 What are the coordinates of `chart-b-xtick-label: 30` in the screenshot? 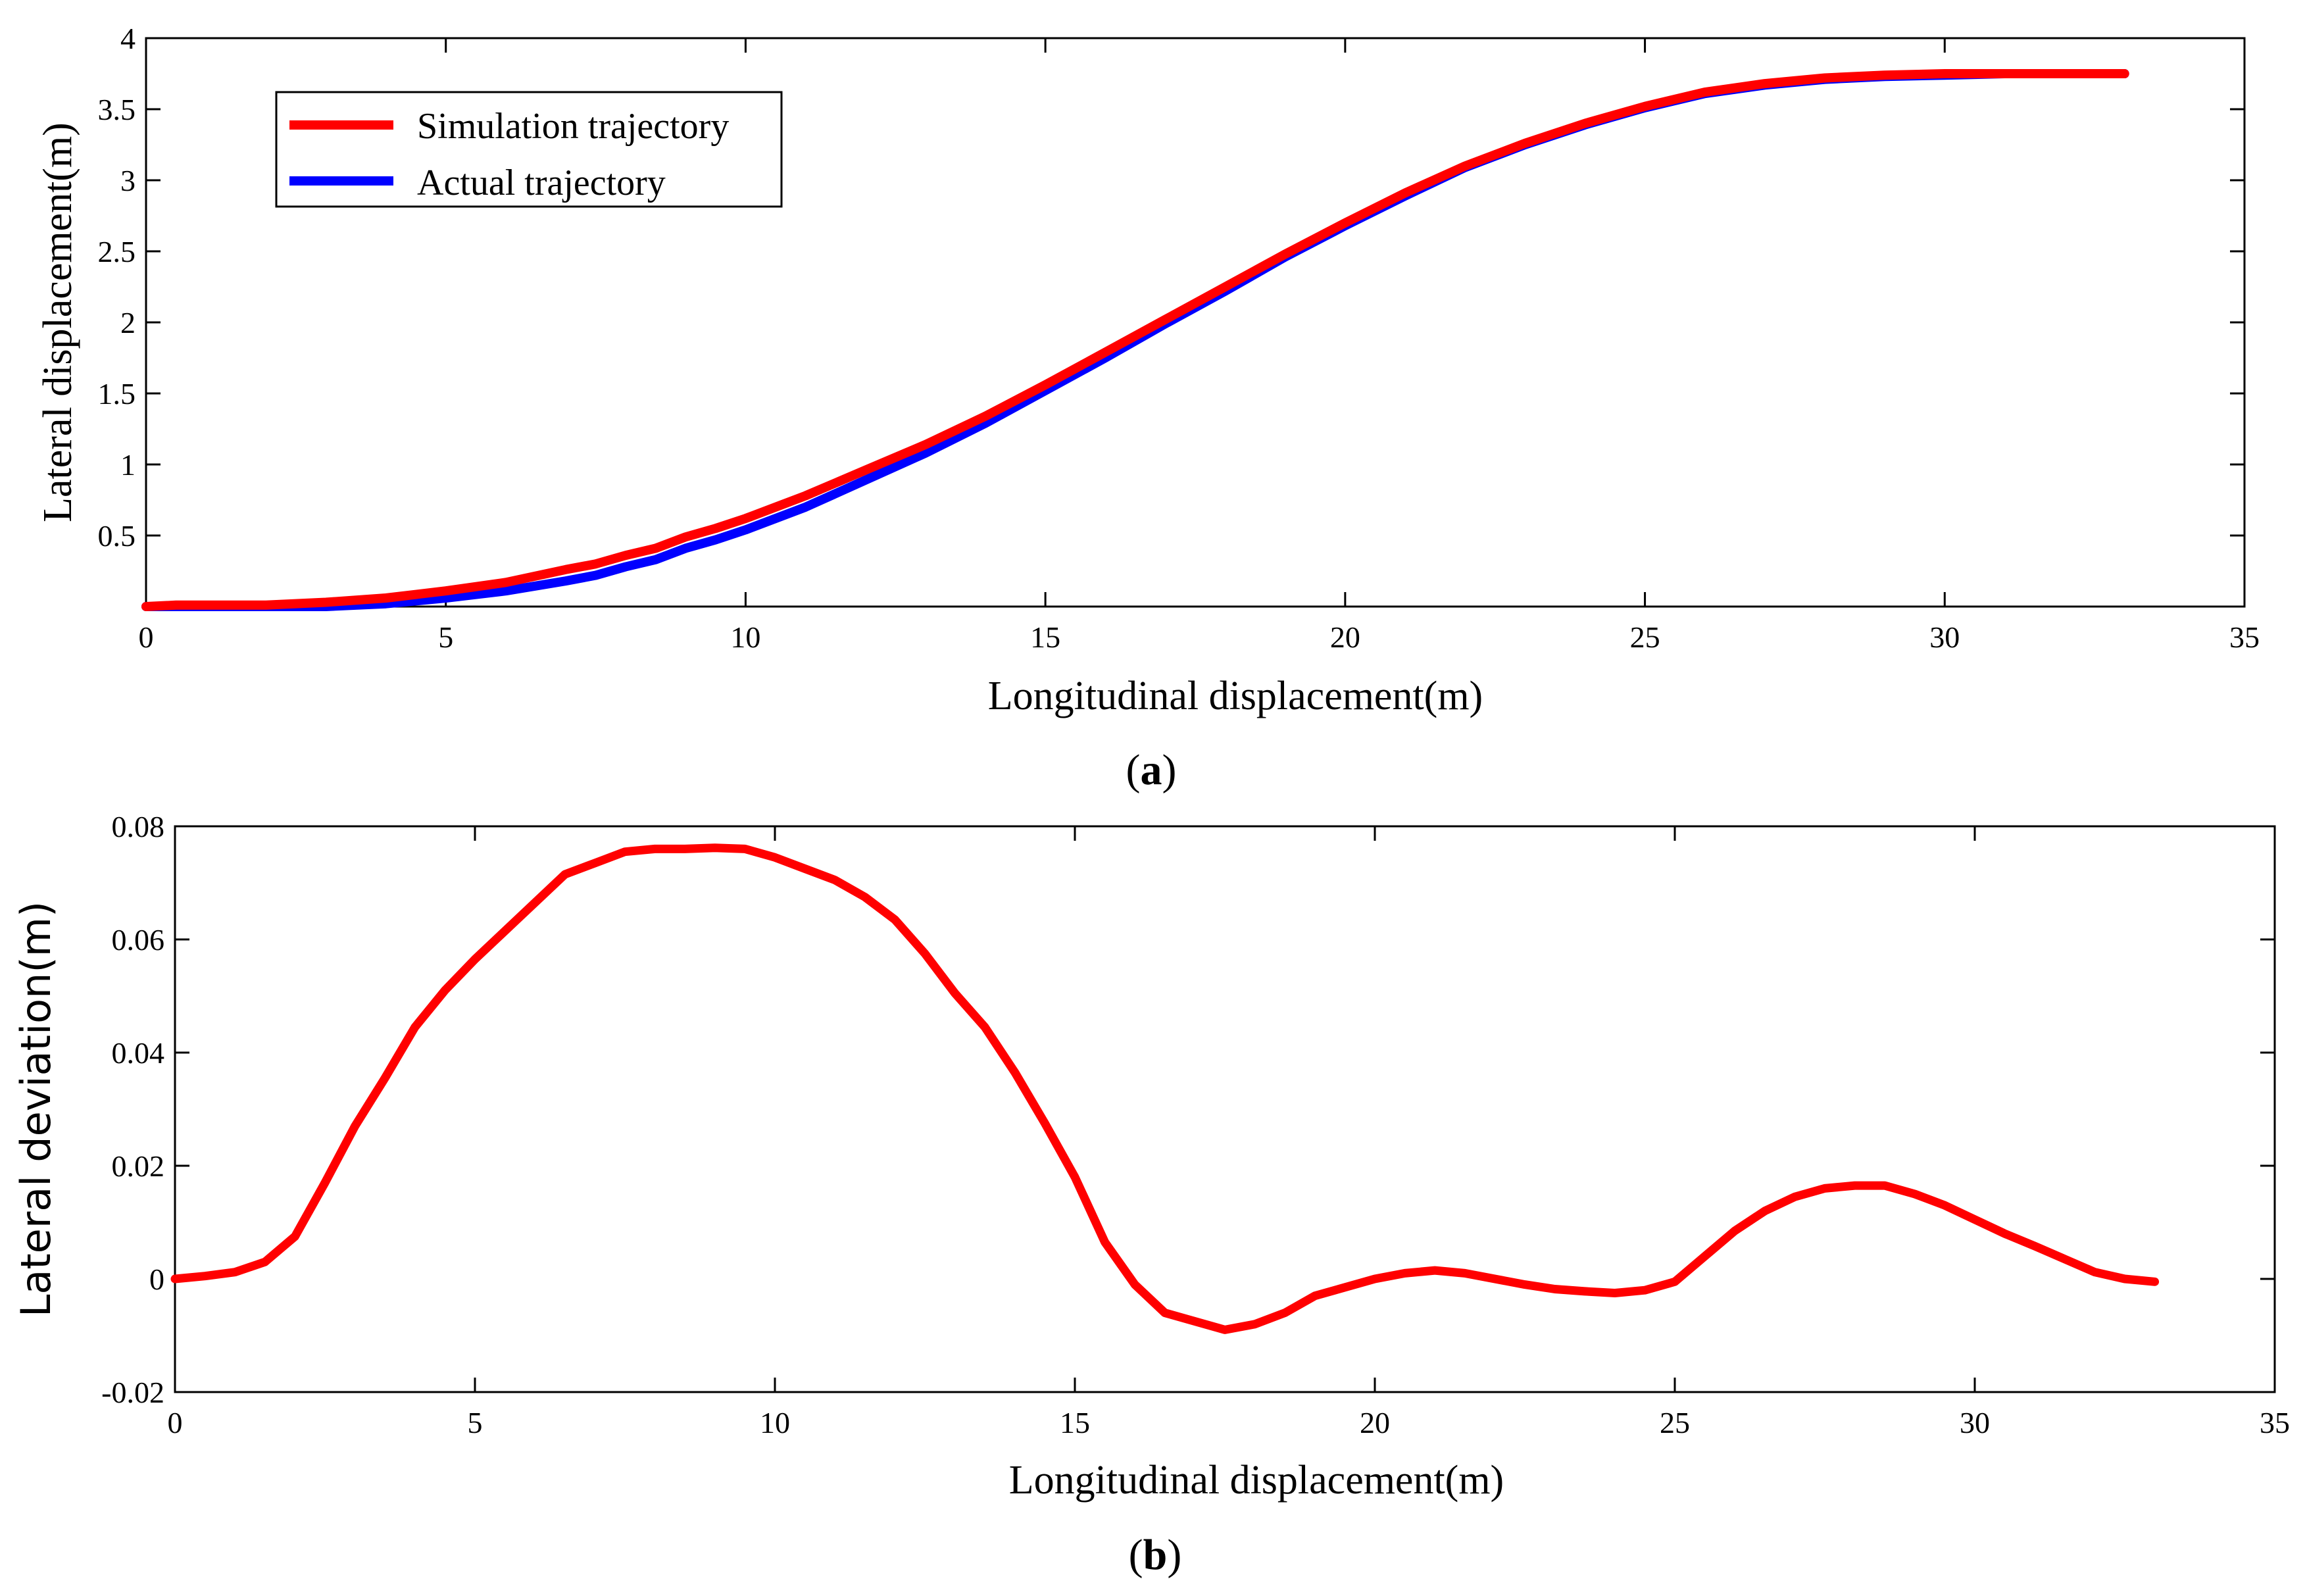 It's located at (1975, 1422).